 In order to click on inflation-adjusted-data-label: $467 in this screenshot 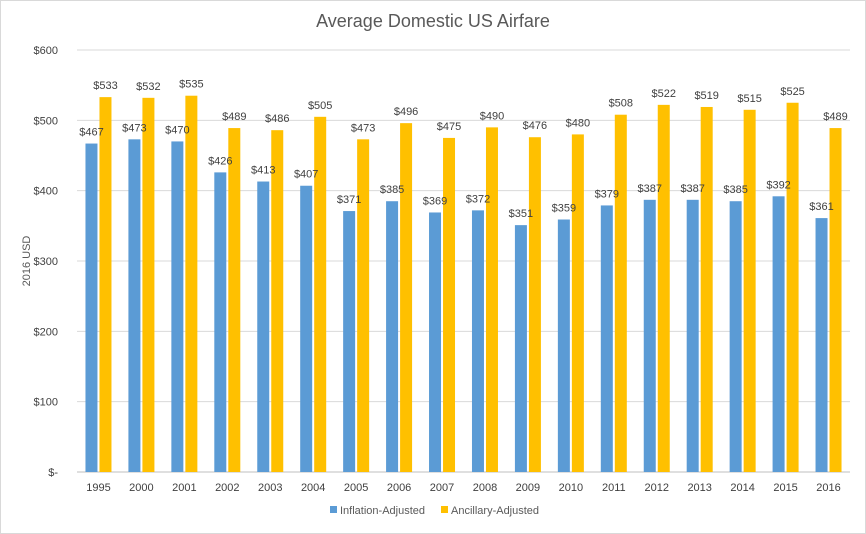, I will do `click(91, 133)`.